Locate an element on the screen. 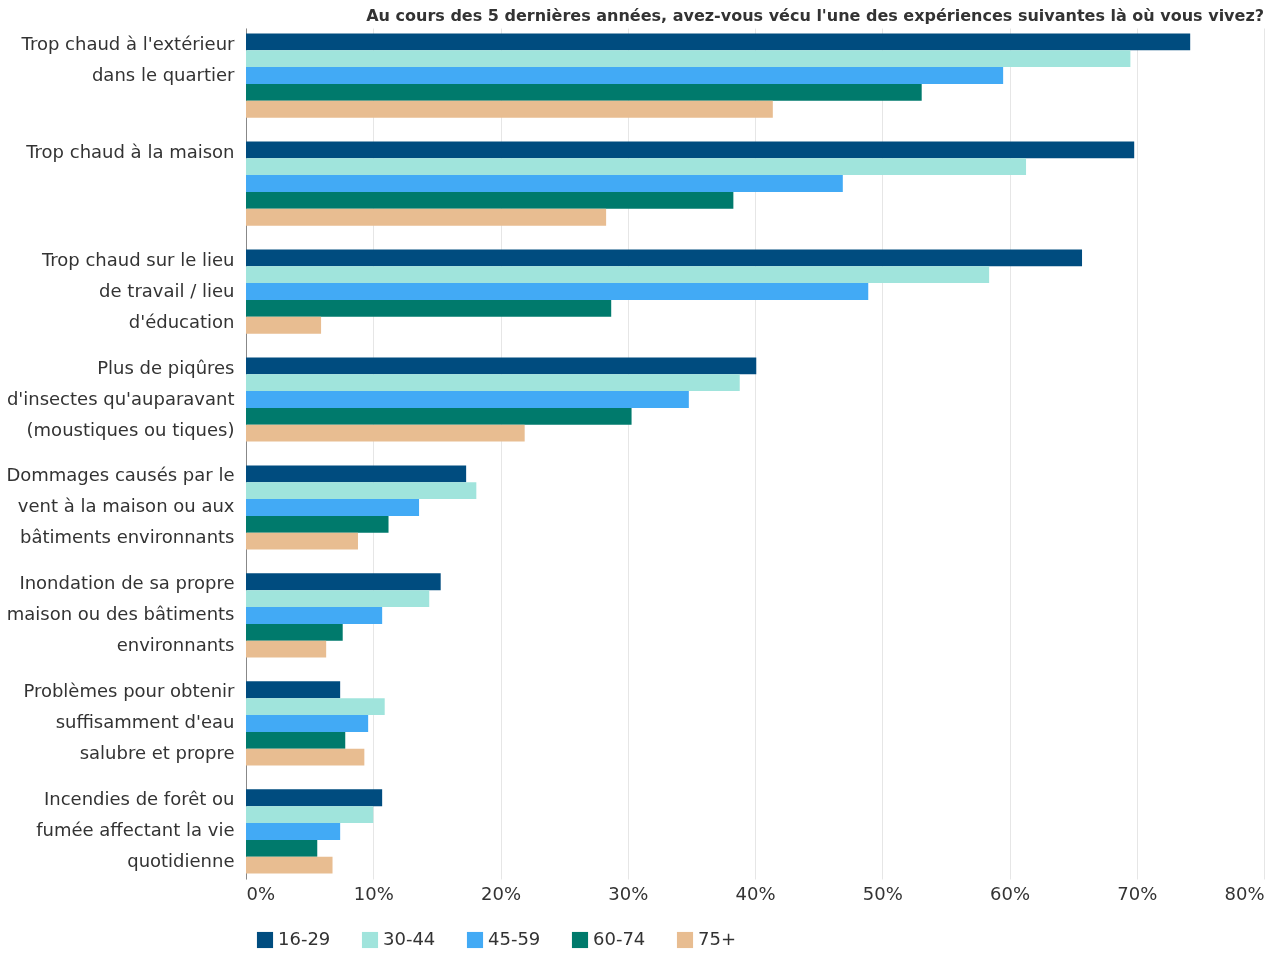 The width and height of the screenshot is (1284, 969). x-tick-label: 60% is located at coordinates (1010, 893).